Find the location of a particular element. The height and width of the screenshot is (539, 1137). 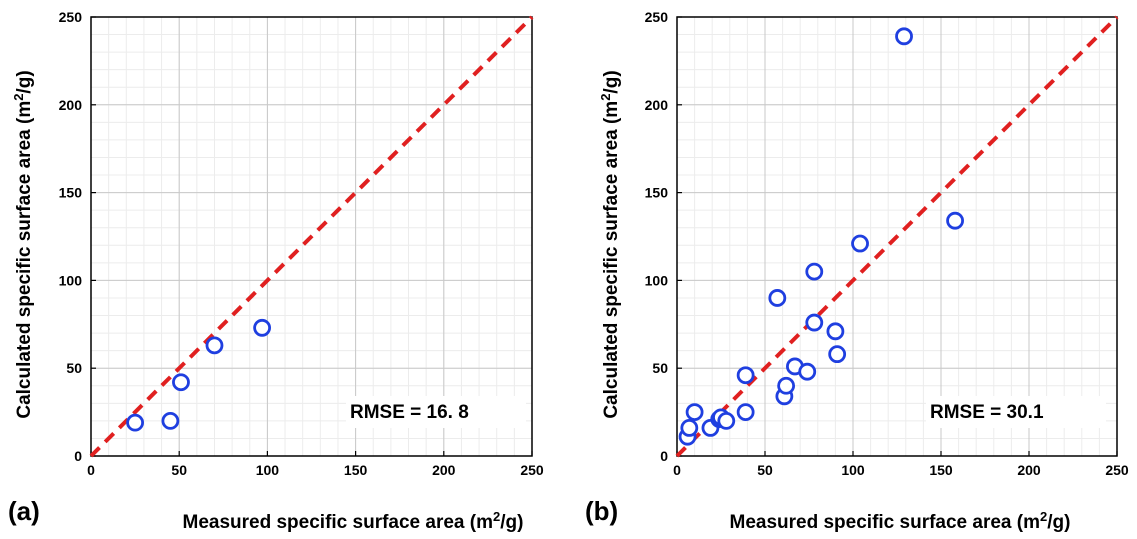

rmse-annotation: RMSE = 16. 8 is located at coordinates (409, 412).